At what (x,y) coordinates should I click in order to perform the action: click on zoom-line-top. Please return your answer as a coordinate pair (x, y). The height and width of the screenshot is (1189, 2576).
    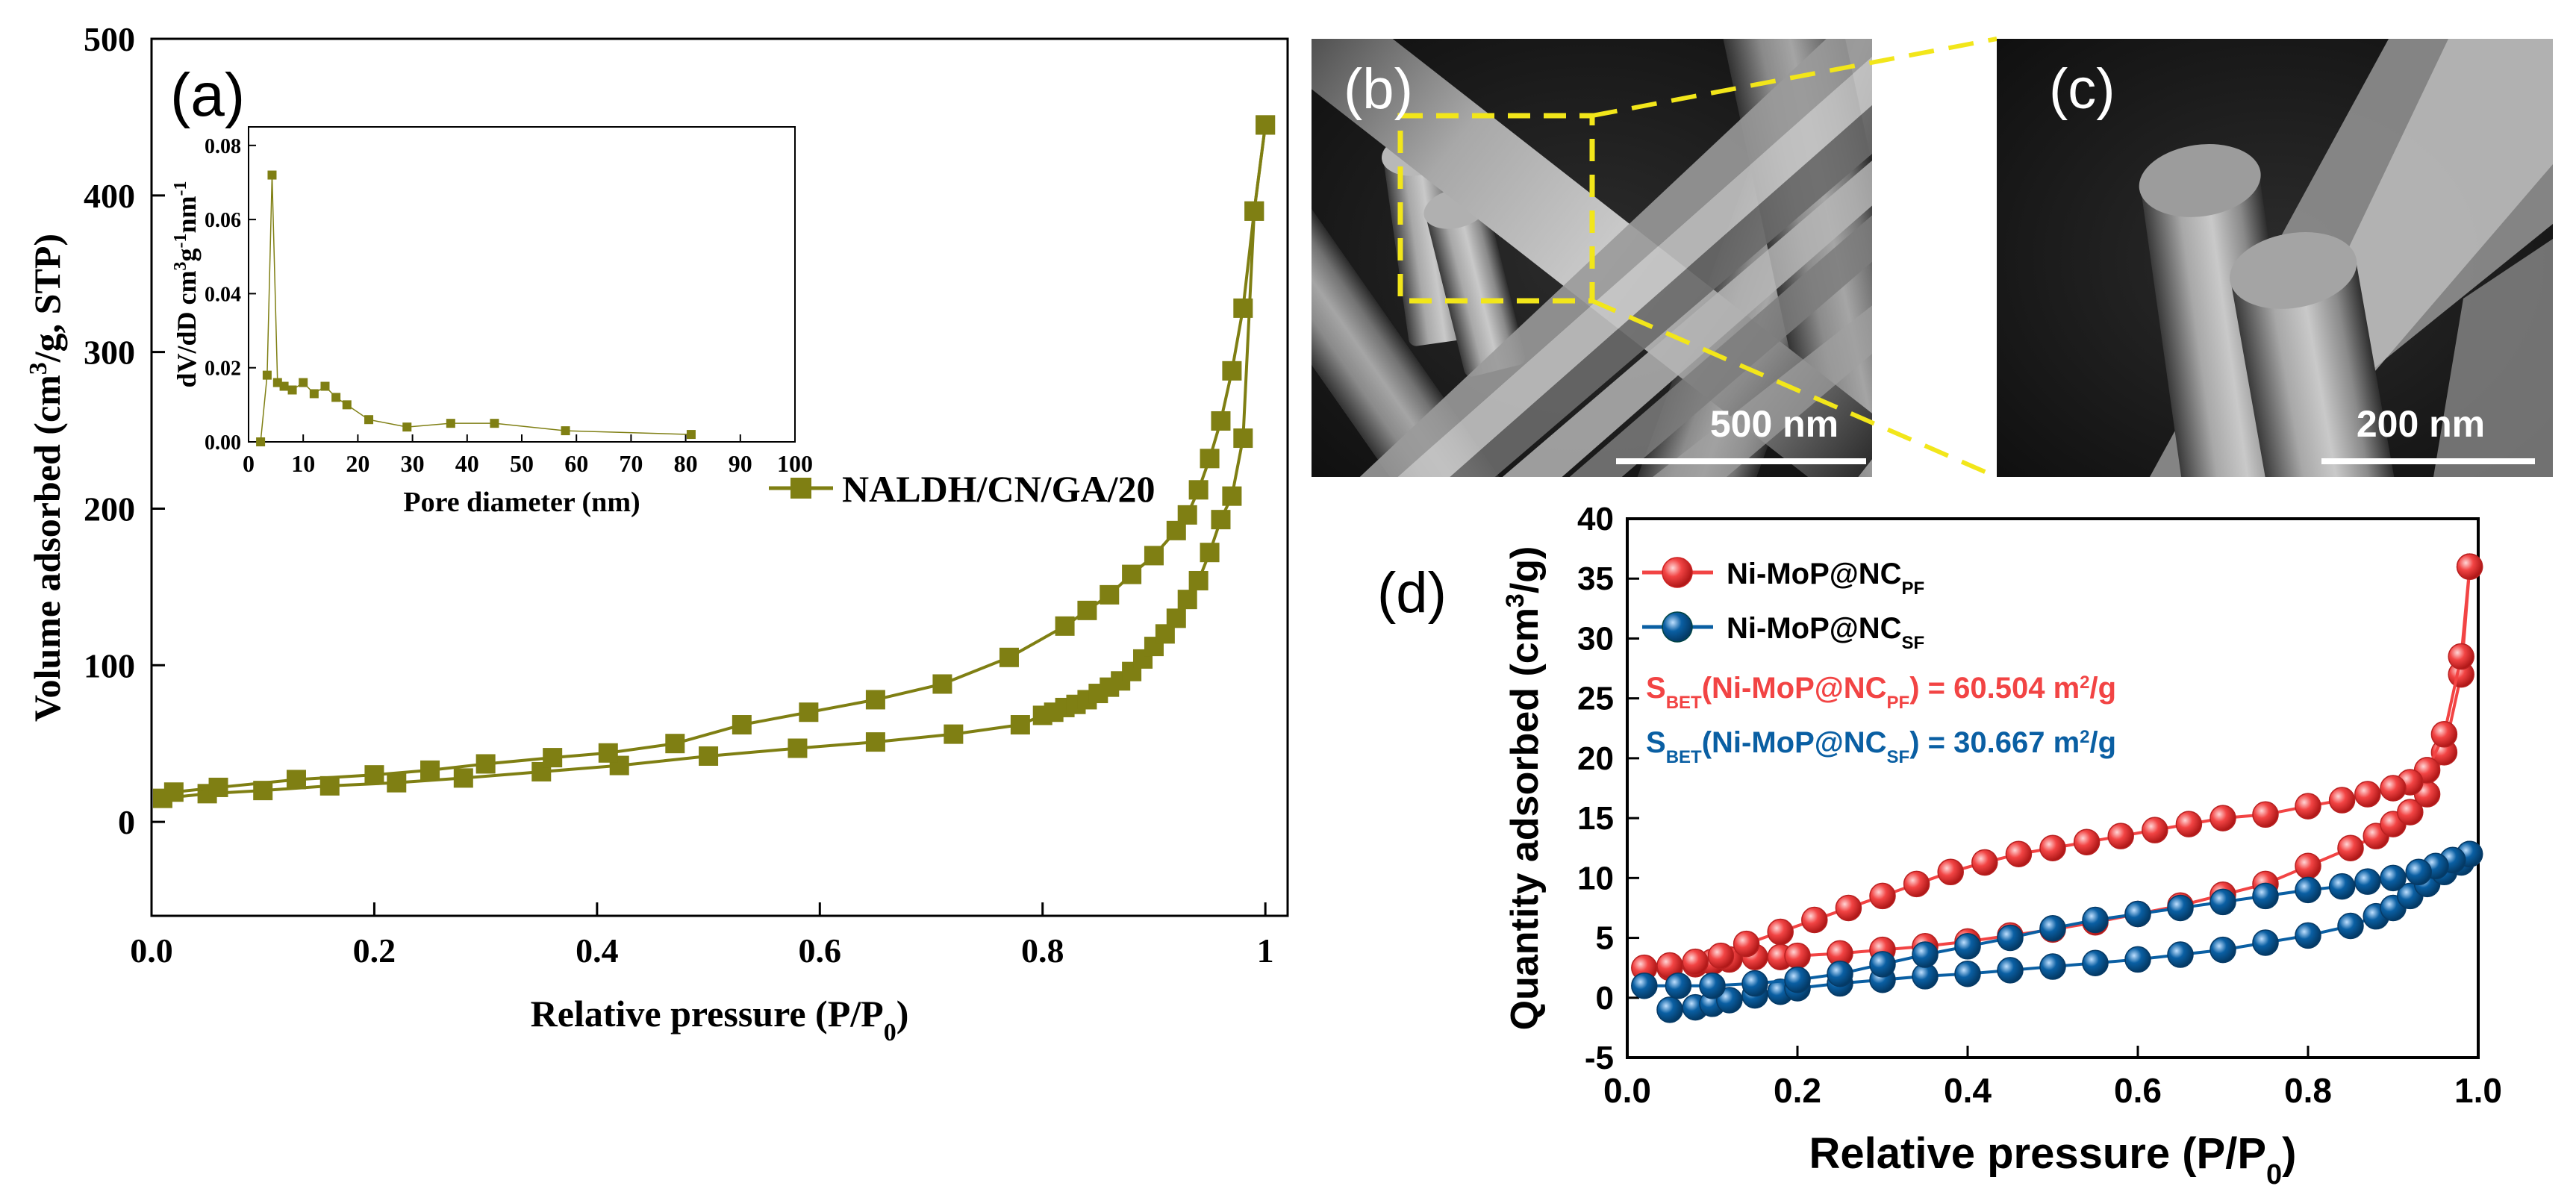
    Looking at the image, I should click on (1795, 78).